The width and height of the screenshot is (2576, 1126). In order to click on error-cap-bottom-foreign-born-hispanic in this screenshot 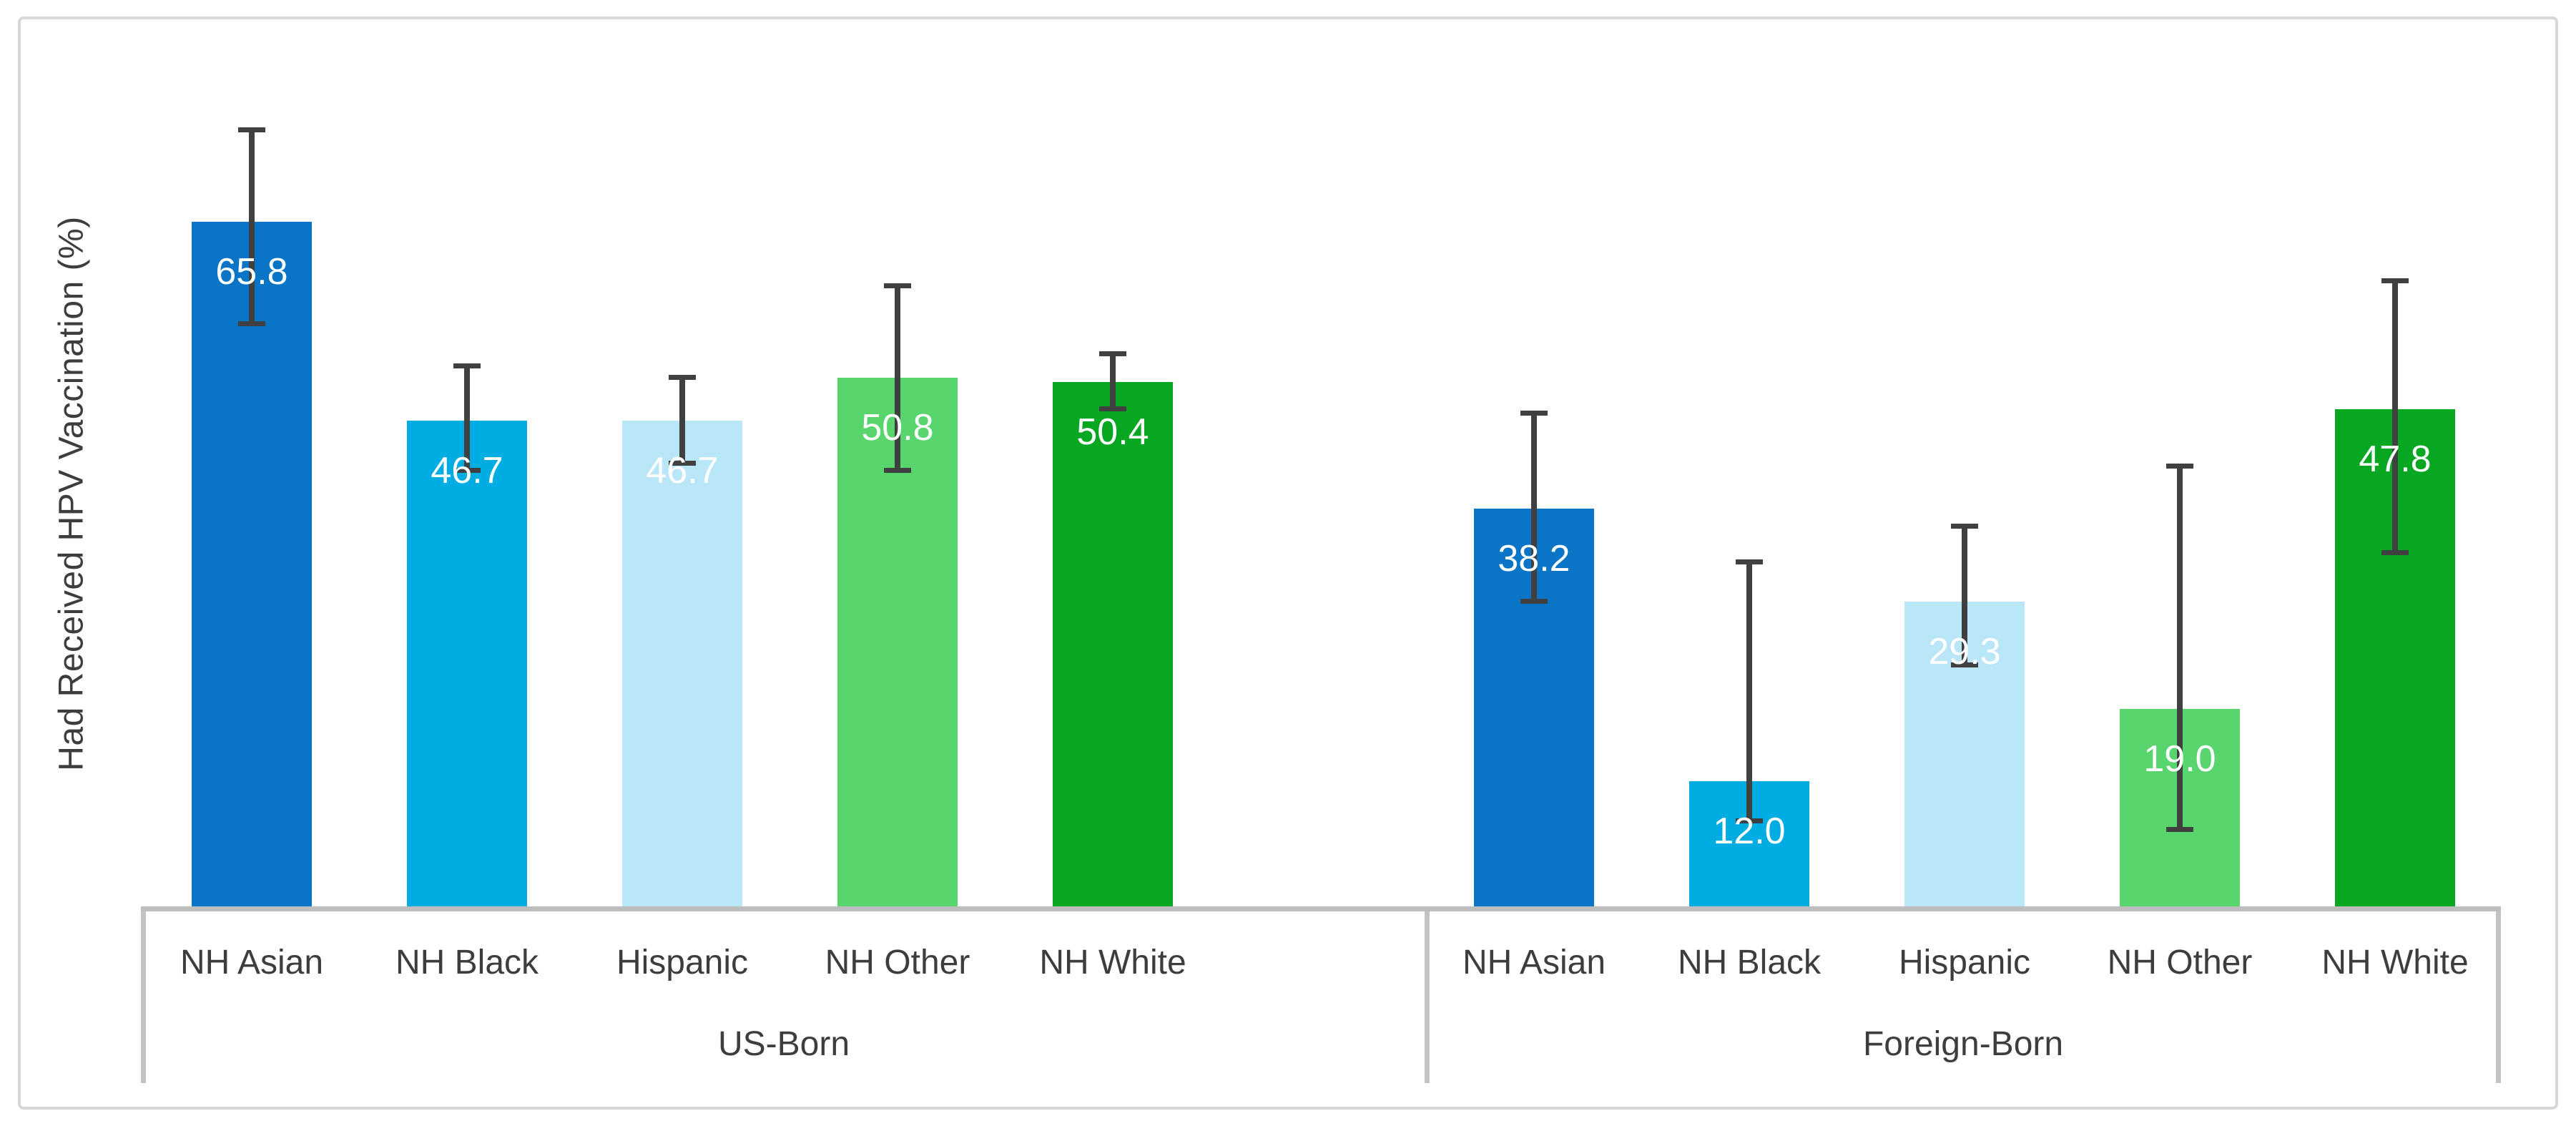, I will do `click(1965, 664)`.